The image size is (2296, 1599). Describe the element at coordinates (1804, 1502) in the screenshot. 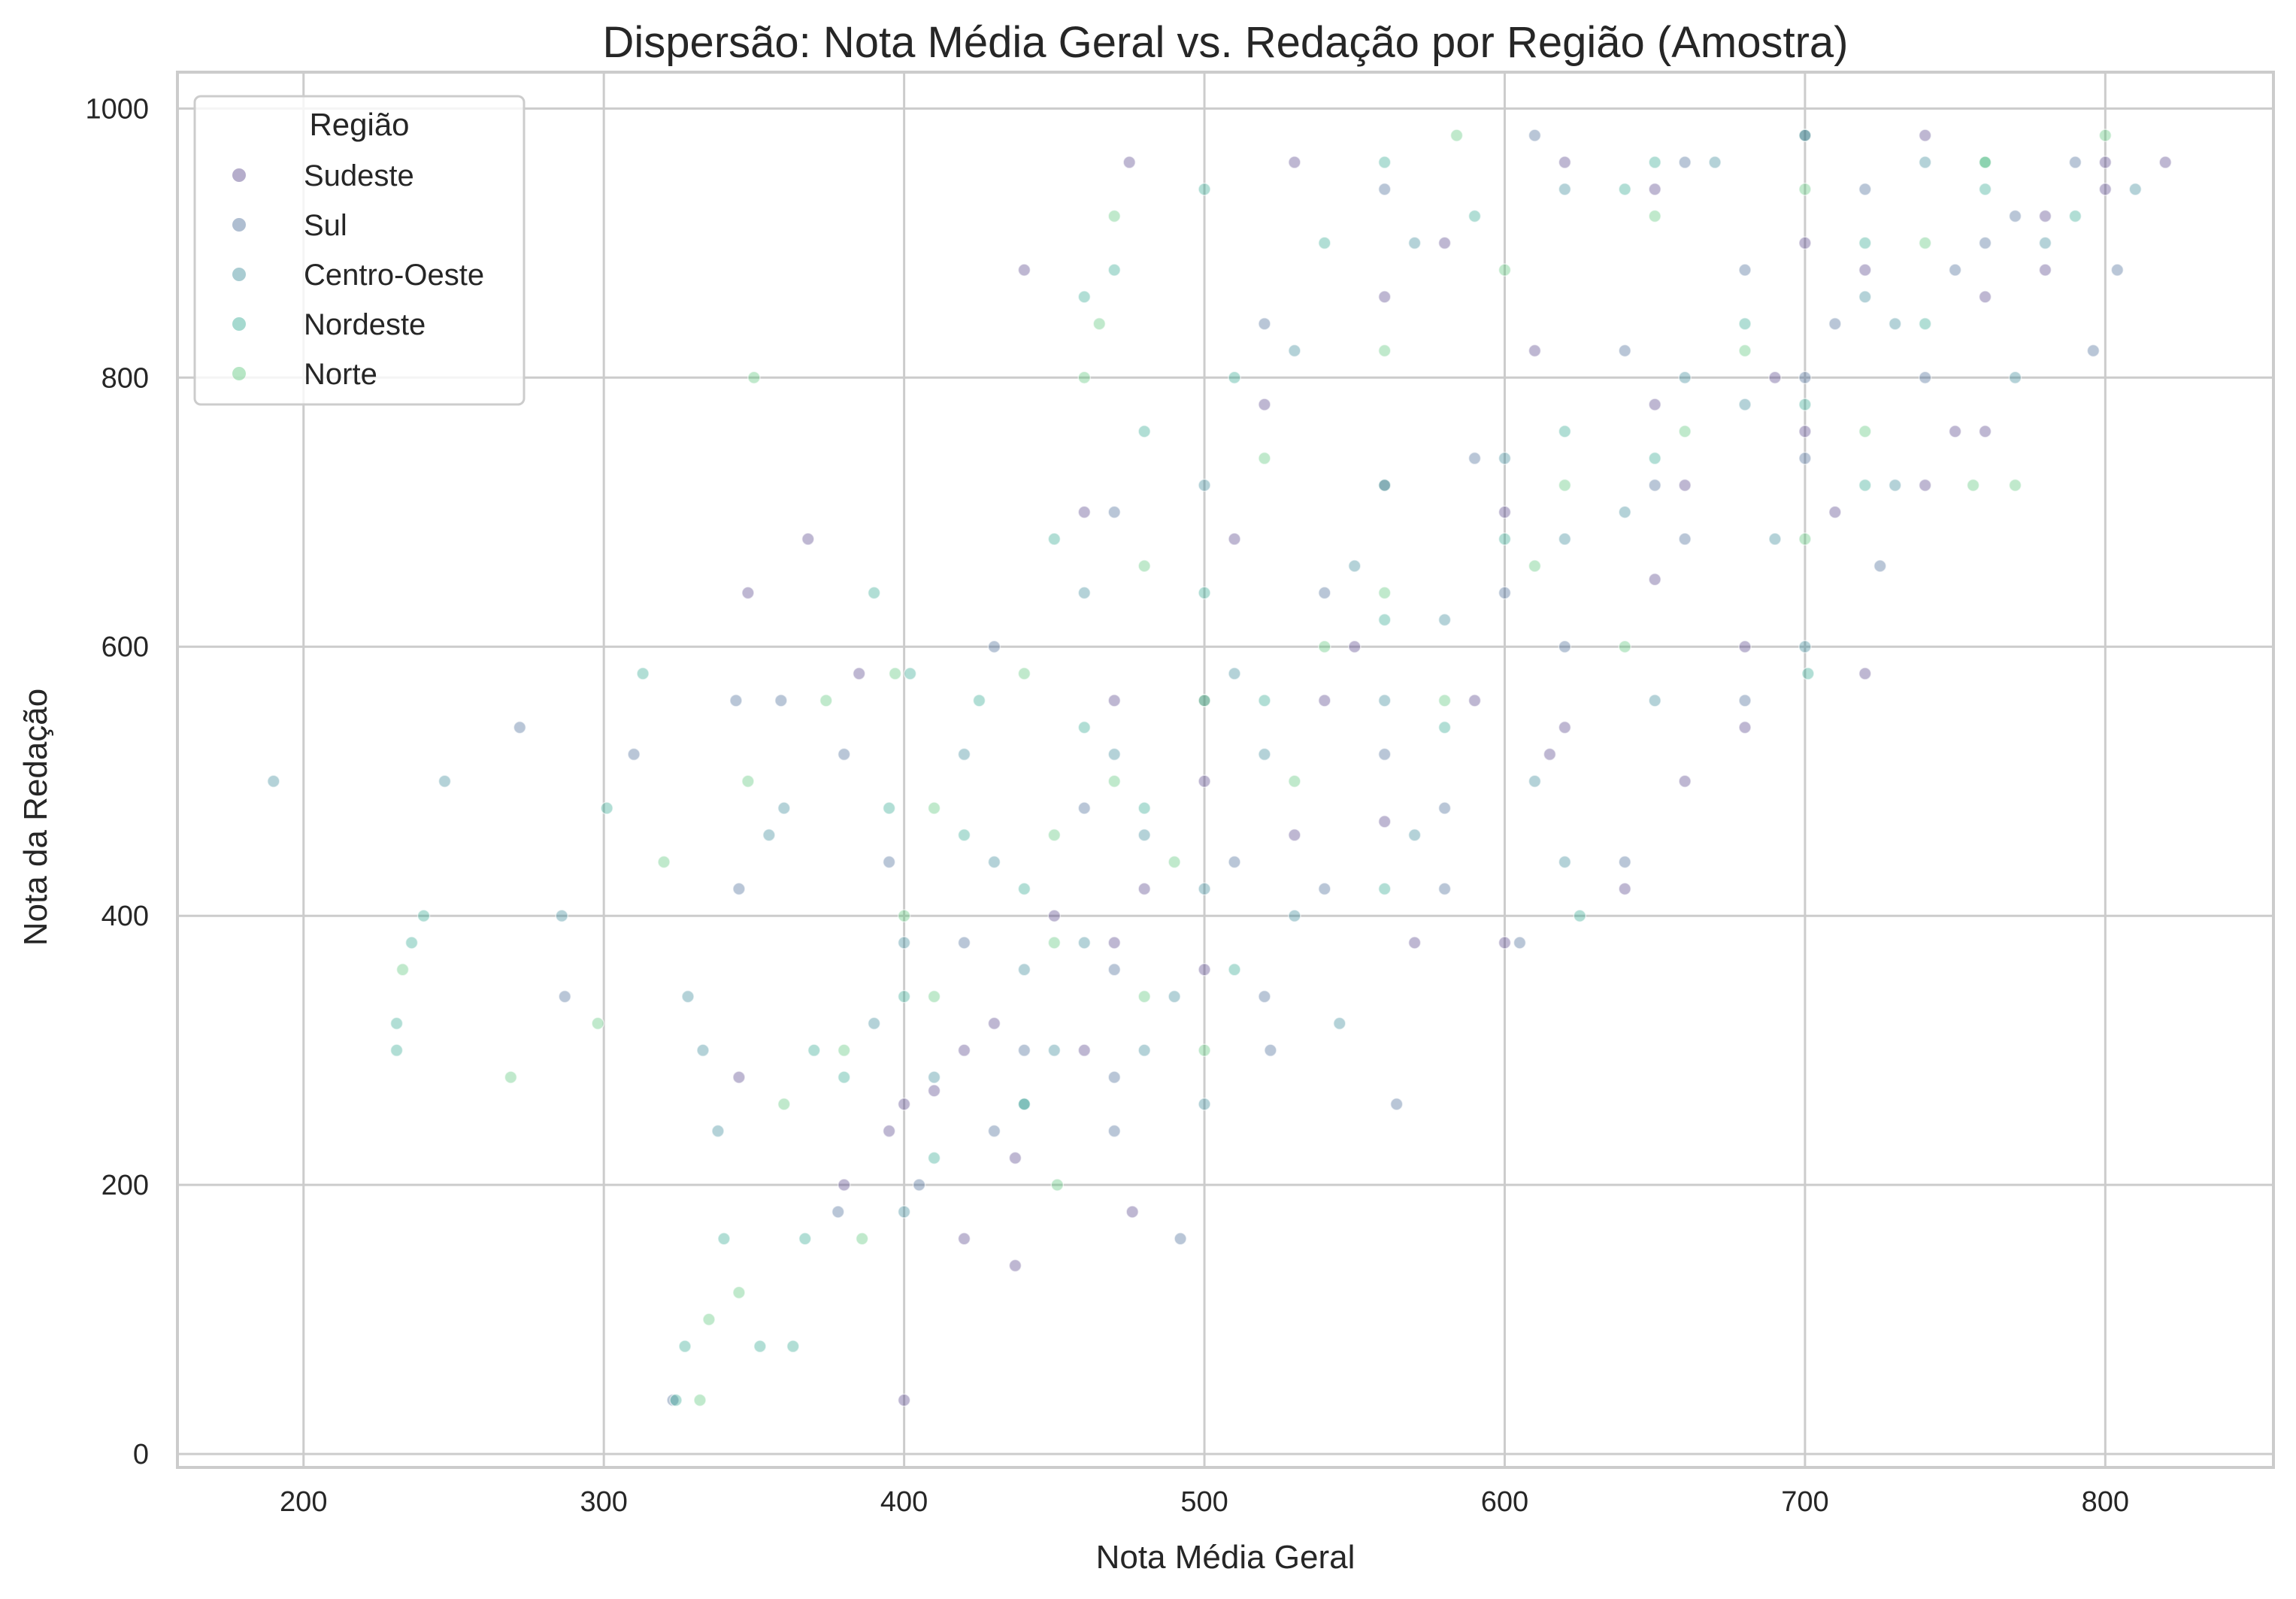

I see `x-tick-label: 700` at that location.